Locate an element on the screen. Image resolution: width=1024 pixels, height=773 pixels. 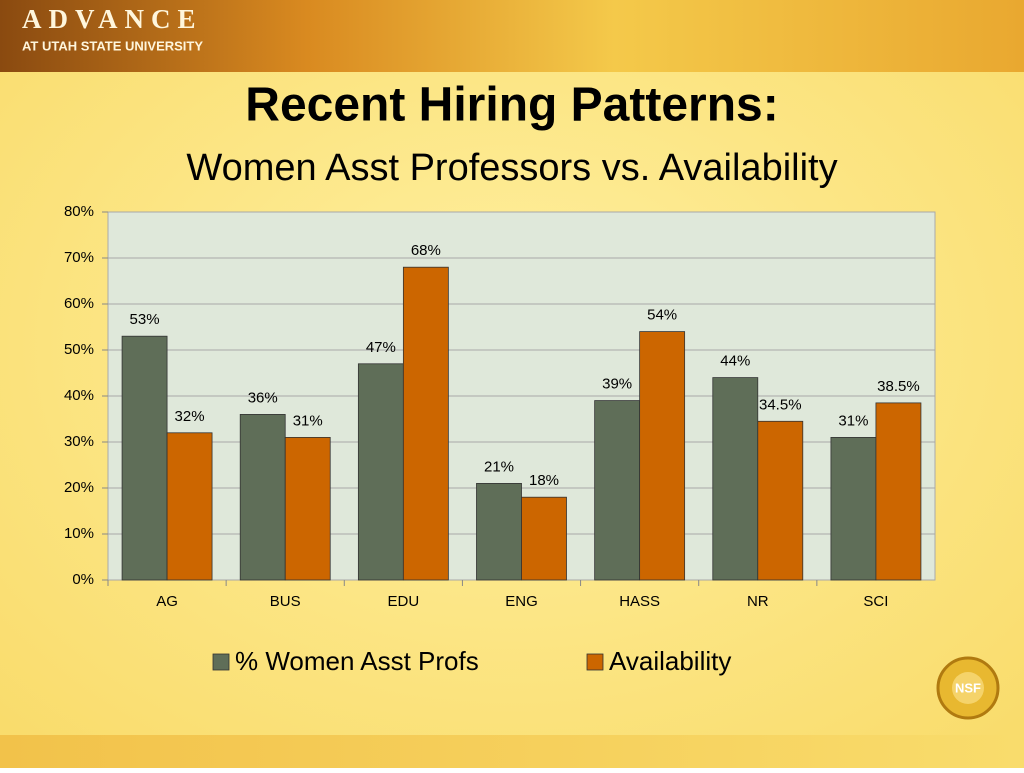
data-label: 21% is located at coordinates (499, 466).